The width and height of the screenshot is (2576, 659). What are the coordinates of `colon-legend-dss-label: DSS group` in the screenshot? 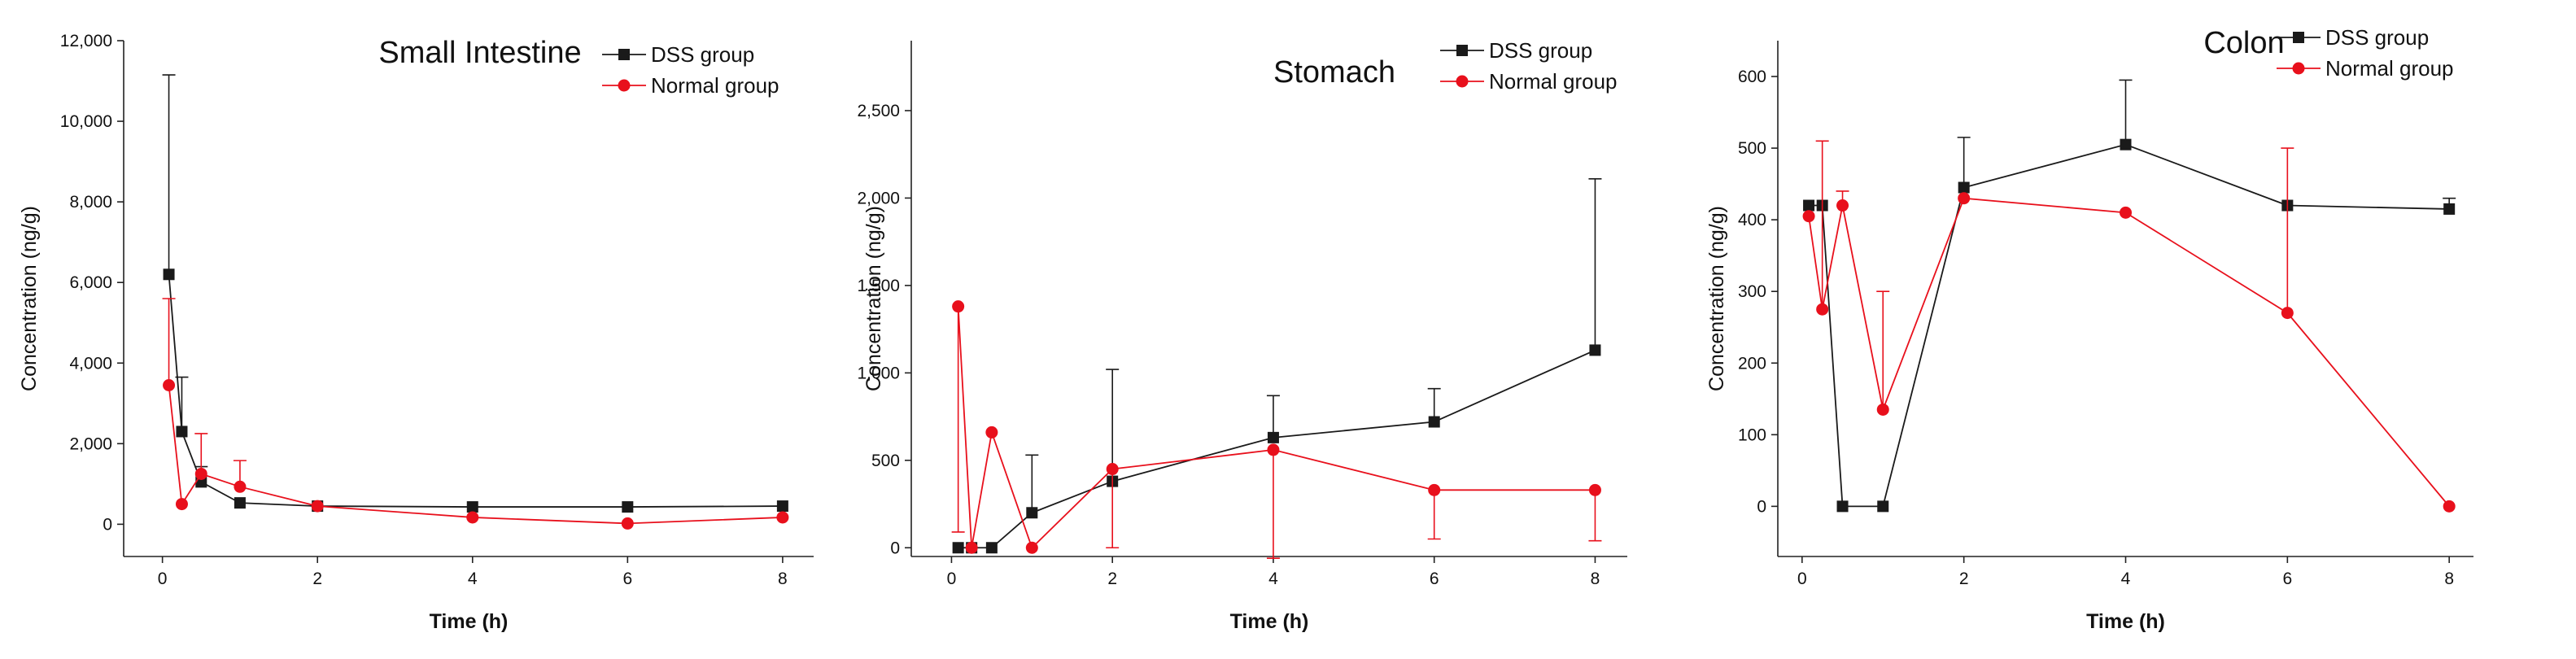 It's located at (2377, 37).